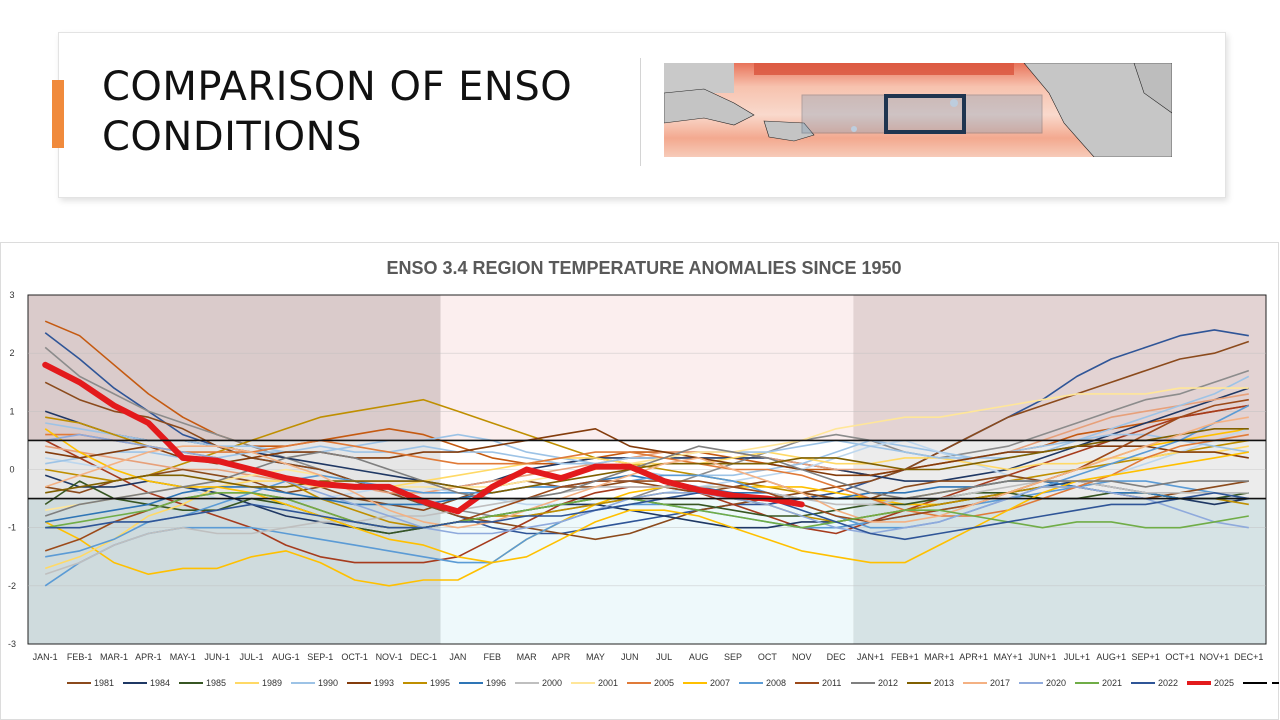 The height and width of the screenshot is (720, 1280). I want to click on legend-label-1996: 1996, so click(496, 683).